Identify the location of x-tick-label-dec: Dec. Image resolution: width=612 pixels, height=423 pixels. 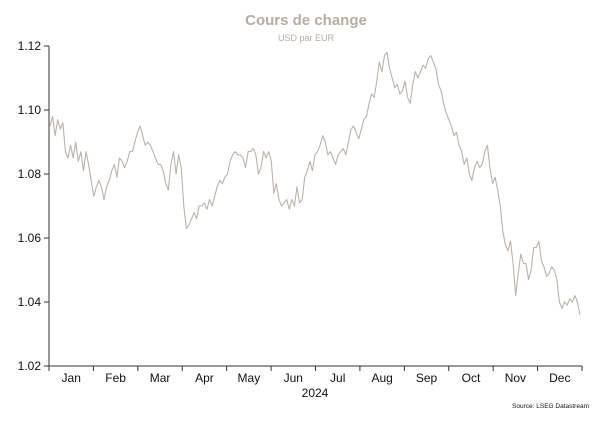
(559, 378).